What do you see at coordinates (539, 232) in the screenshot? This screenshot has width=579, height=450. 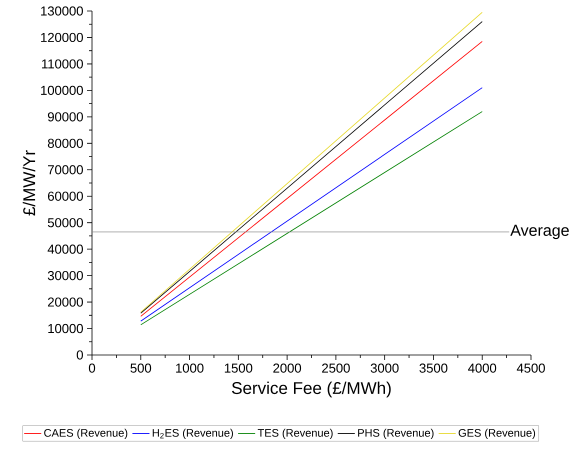 I see `ref-line-label: Average` at bounding box center [539, 232].